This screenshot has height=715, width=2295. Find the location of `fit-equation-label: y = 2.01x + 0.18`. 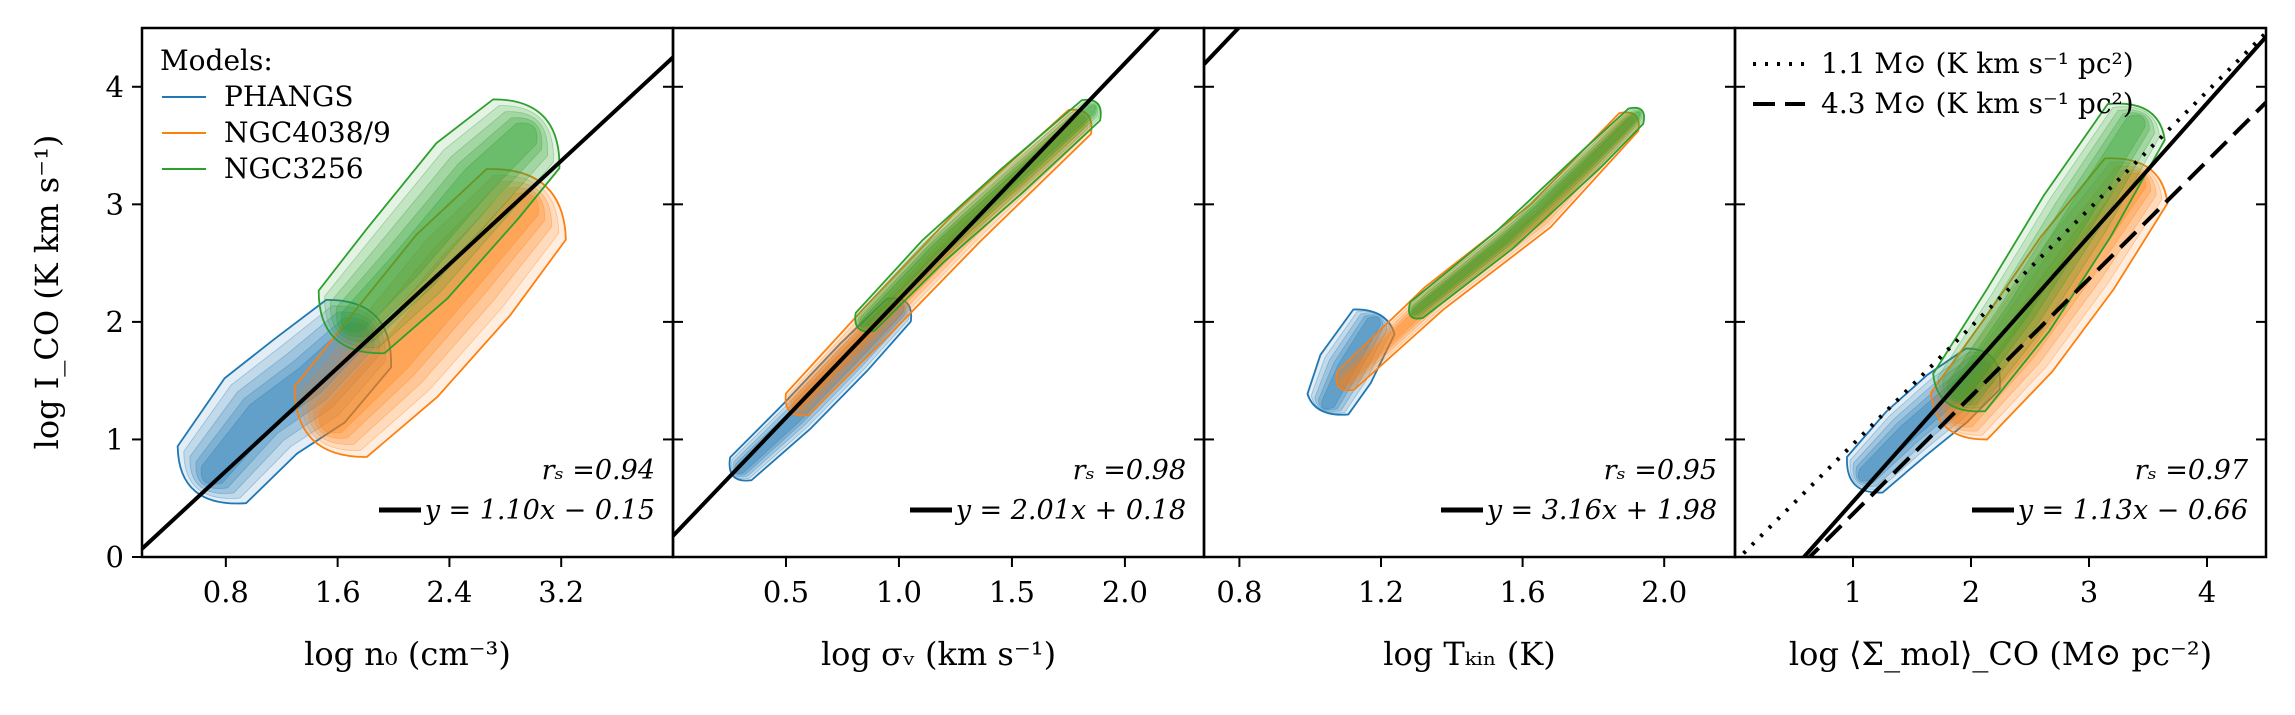

fit-equation-label: y = 2.01x + 0.18 is located at coordinates (1070, 510).